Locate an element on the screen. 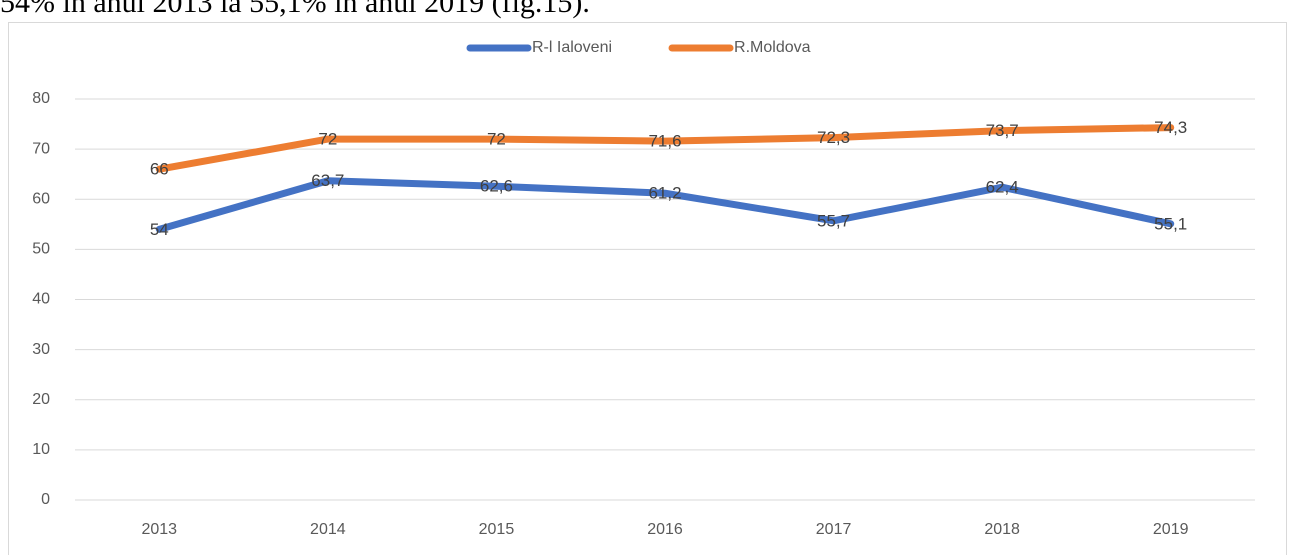 This screenshot has height=555, width=1293. y-tick-label: 0 is located at coordinates (45, 499).